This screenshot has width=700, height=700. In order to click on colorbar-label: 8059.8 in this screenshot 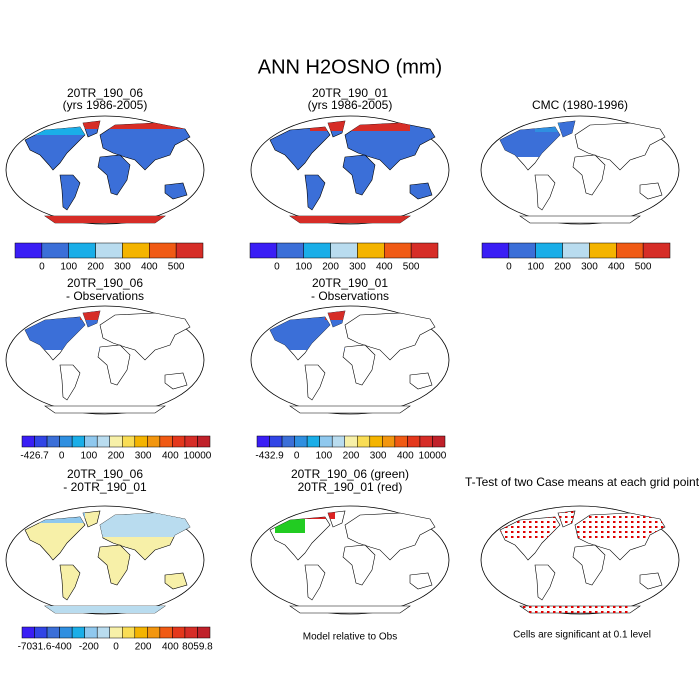, I will do `click(197, 647)`.